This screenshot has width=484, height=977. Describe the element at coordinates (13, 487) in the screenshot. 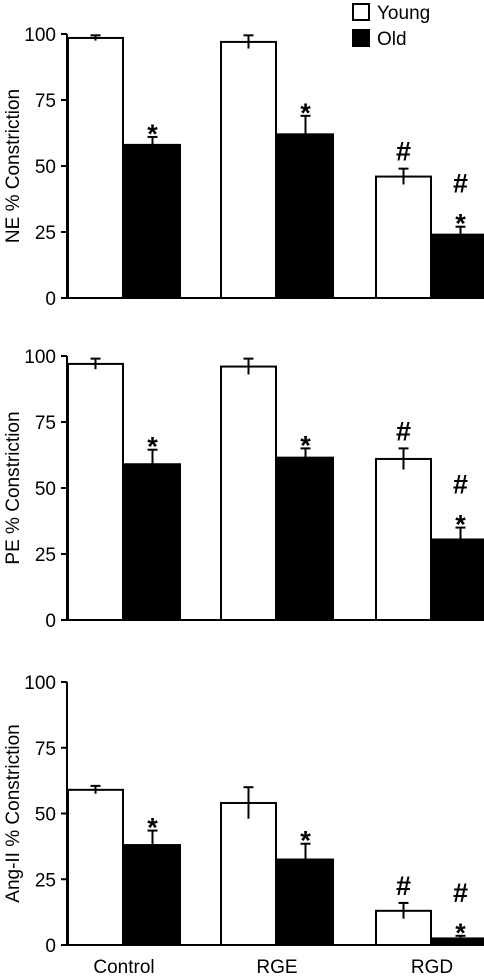

I see `y-axis-title: PE % Constriction` at that location.